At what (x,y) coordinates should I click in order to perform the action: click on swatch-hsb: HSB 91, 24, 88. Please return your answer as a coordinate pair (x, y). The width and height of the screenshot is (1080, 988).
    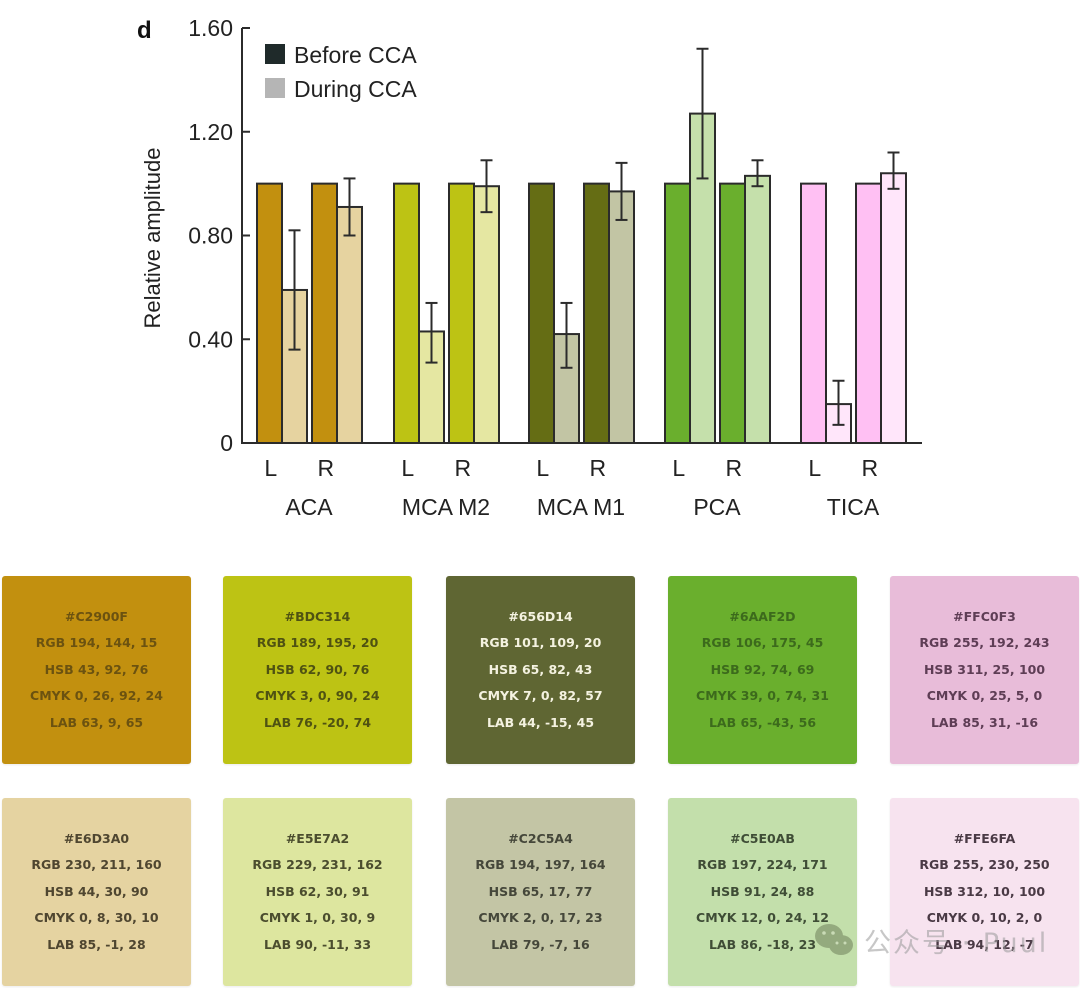
    Looking at the image, I should click on (762, 891).